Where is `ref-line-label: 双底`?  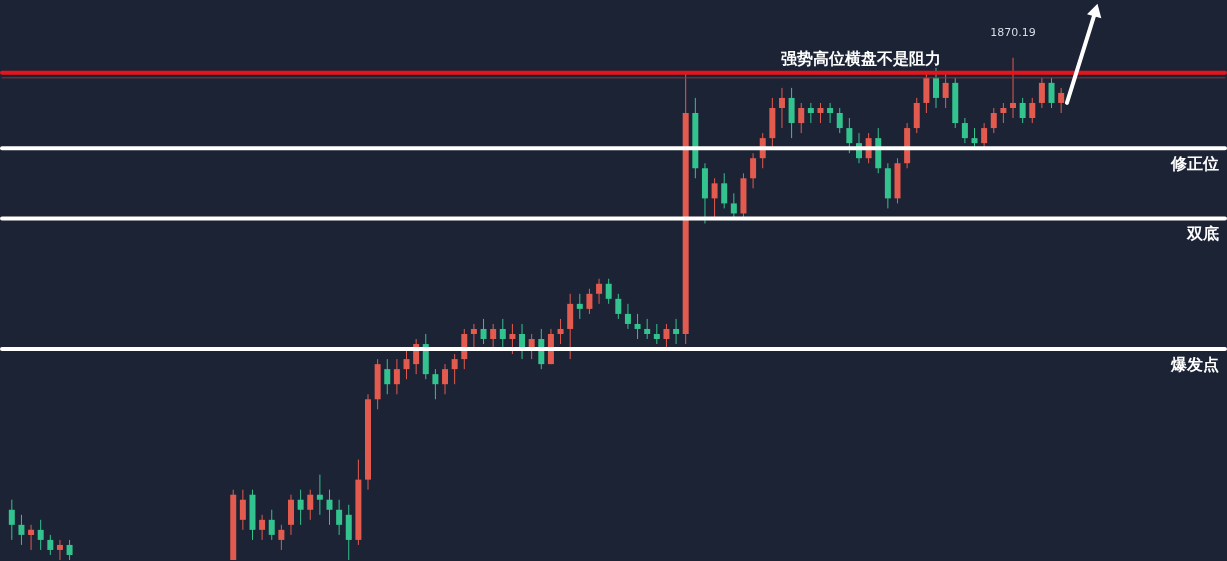
ref-line-label: 双底 is located at coordinates (1202, 234).